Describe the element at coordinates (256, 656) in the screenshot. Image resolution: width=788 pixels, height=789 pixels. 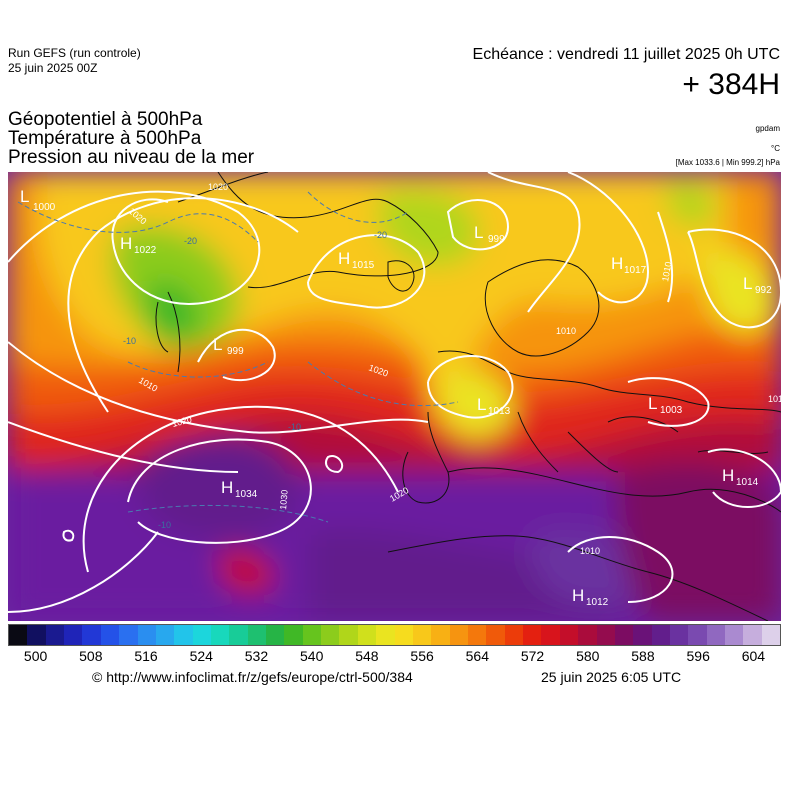
I see `colorbar-tick-label: 532` at that location.